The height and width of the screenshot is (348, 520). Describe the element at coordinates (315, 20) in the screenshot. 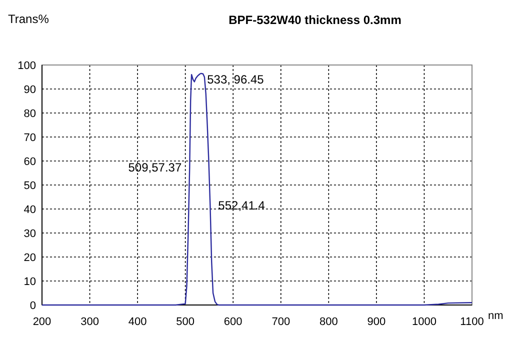

I see `chart-title: BPF-532W40 thickness 0.3mm` at that location.